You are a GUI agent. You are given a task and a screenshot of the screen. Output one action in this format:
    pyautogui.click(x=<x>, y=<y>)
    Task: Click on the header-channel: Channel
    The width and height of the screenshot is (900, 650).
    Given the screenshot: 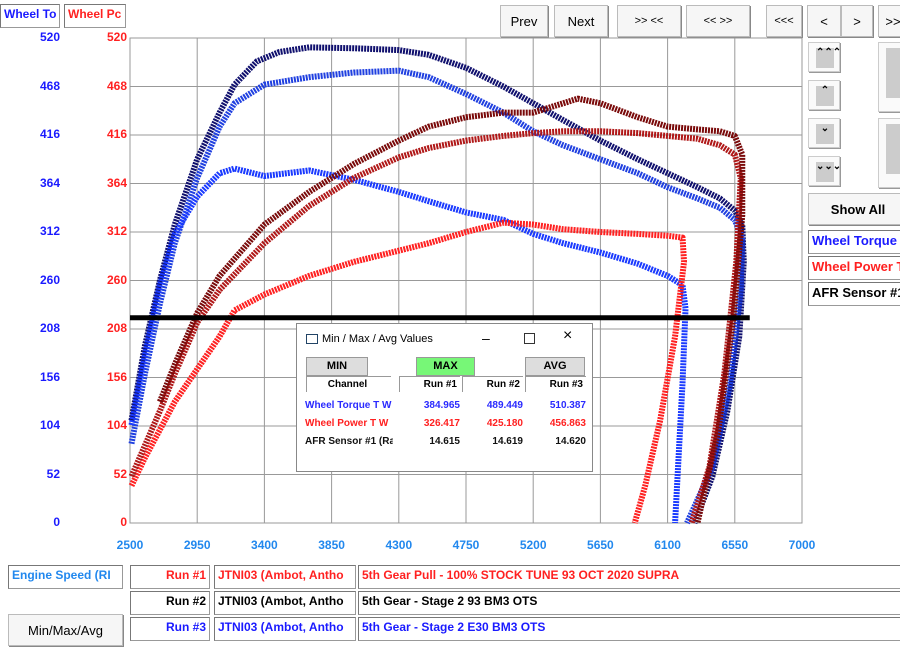 What is the action you would take?
    pyautogui.click(x=348, y=384)
    